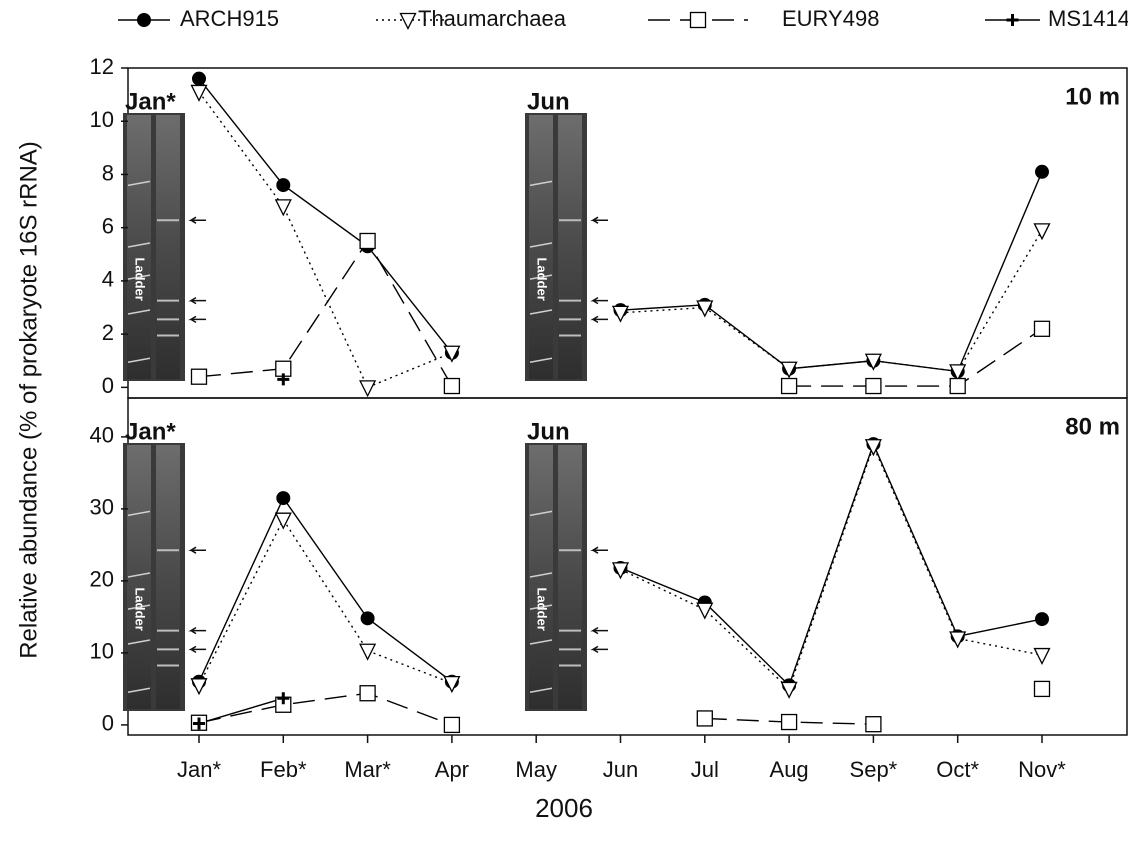 The height and width of the screenshot is (847, 1128). Describe the element at coordinates (199, 769) in the screenshot. I see `x-tick-label: Jan*` at that location.